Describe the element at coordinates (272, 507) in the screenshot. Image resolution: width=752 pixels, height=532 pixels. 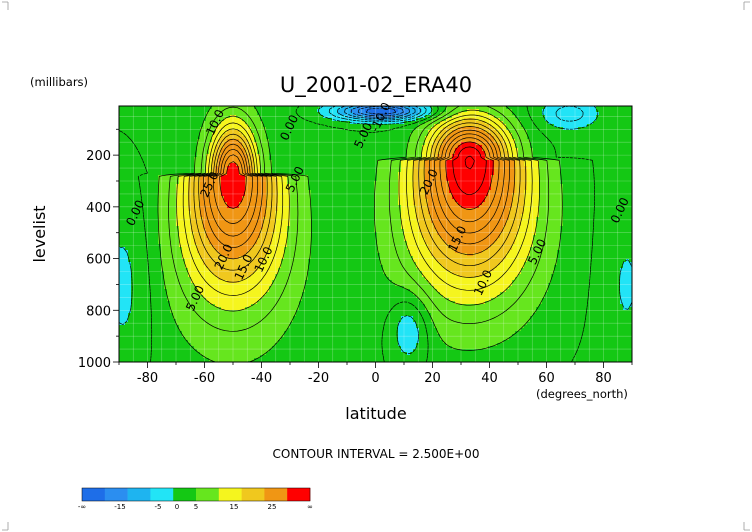
I see `legend-label: 25` at that location.